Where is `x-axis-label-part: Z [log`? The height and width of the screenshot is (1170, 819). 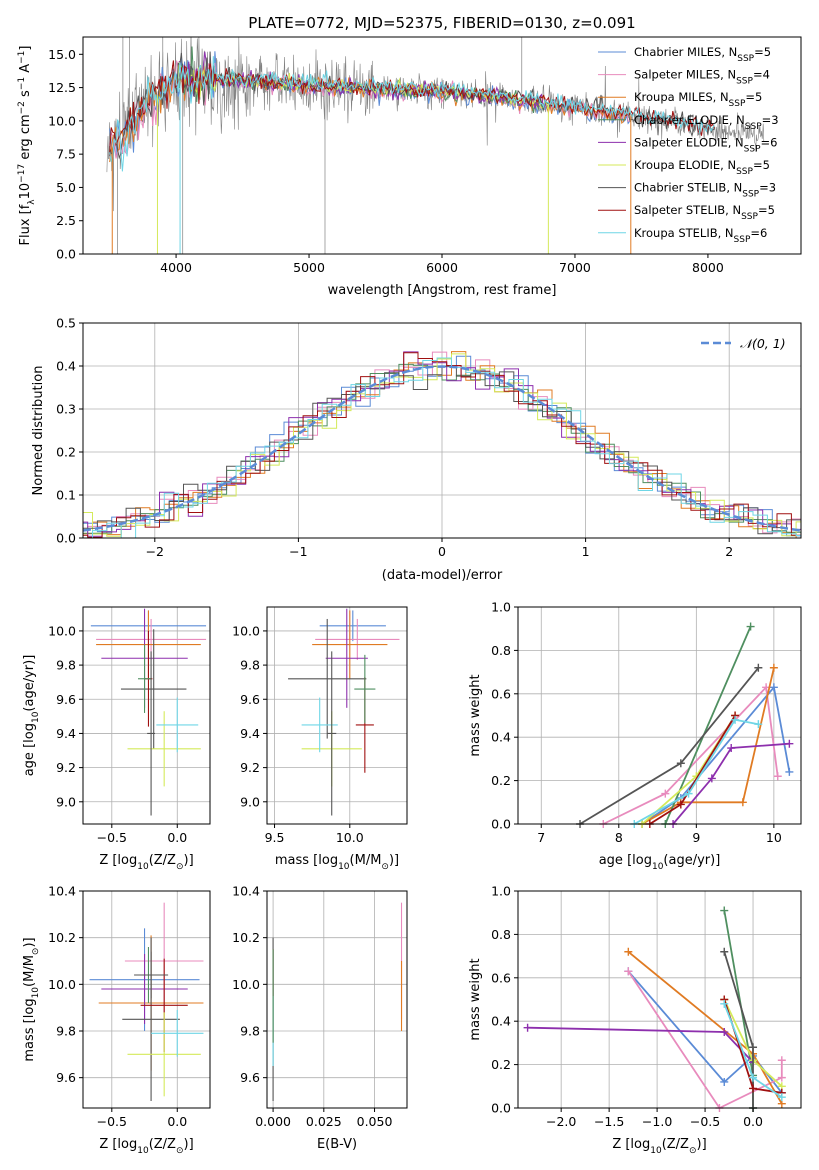 x-axis-label-part: Z [log is located at coordinates (631, 1144).